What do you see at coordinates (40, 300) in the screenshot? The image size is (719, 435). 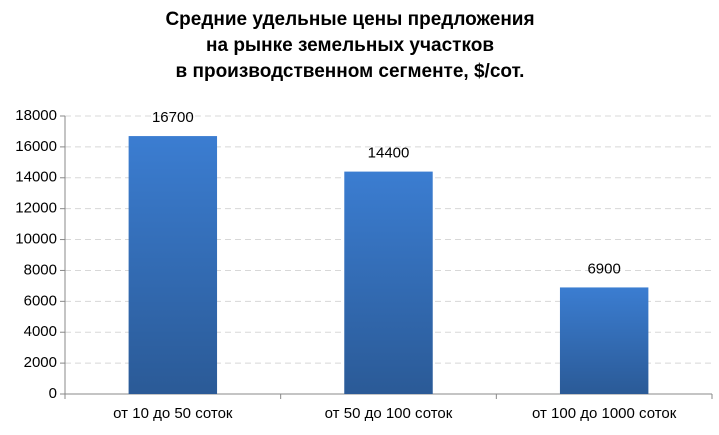 I see `y-tick-label: 6000` at bounding box center [40, 300].